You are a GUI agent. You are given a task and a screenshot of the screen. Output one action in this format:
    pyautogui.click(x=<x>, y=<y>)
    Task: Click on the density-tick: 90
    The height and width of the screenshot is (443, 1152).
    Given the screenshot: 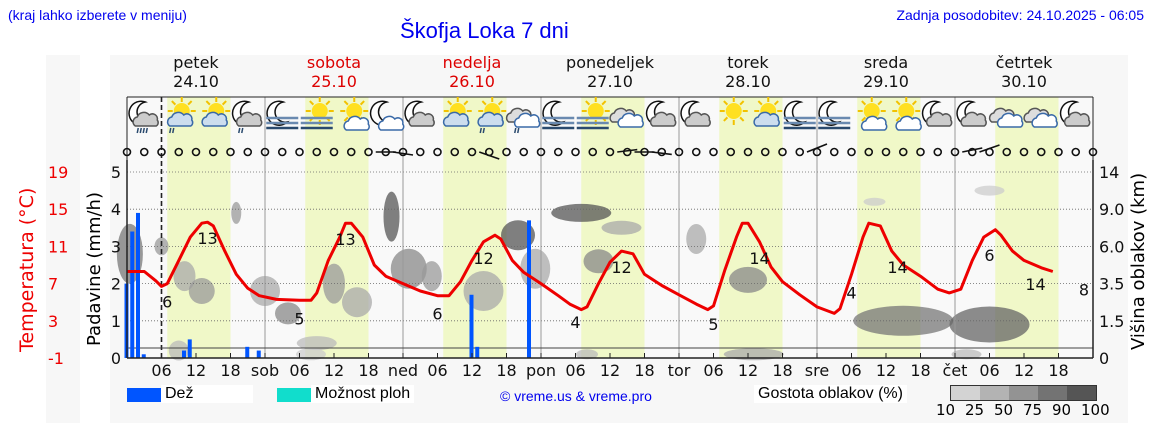 What is the action you would take?
    pyautogui.click(x=1062, y=410)
    